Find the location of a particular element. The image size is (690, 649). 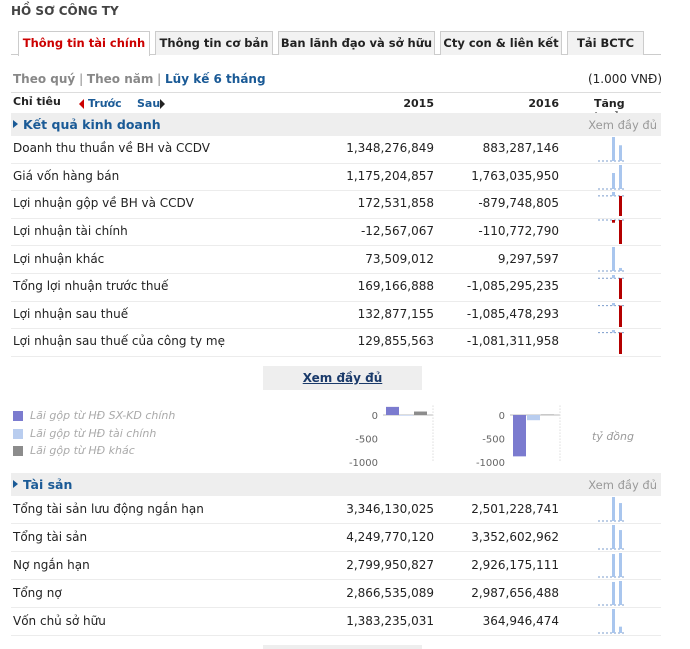

unit: (1.000 VNĐ) is located at coordinates (624, 79).